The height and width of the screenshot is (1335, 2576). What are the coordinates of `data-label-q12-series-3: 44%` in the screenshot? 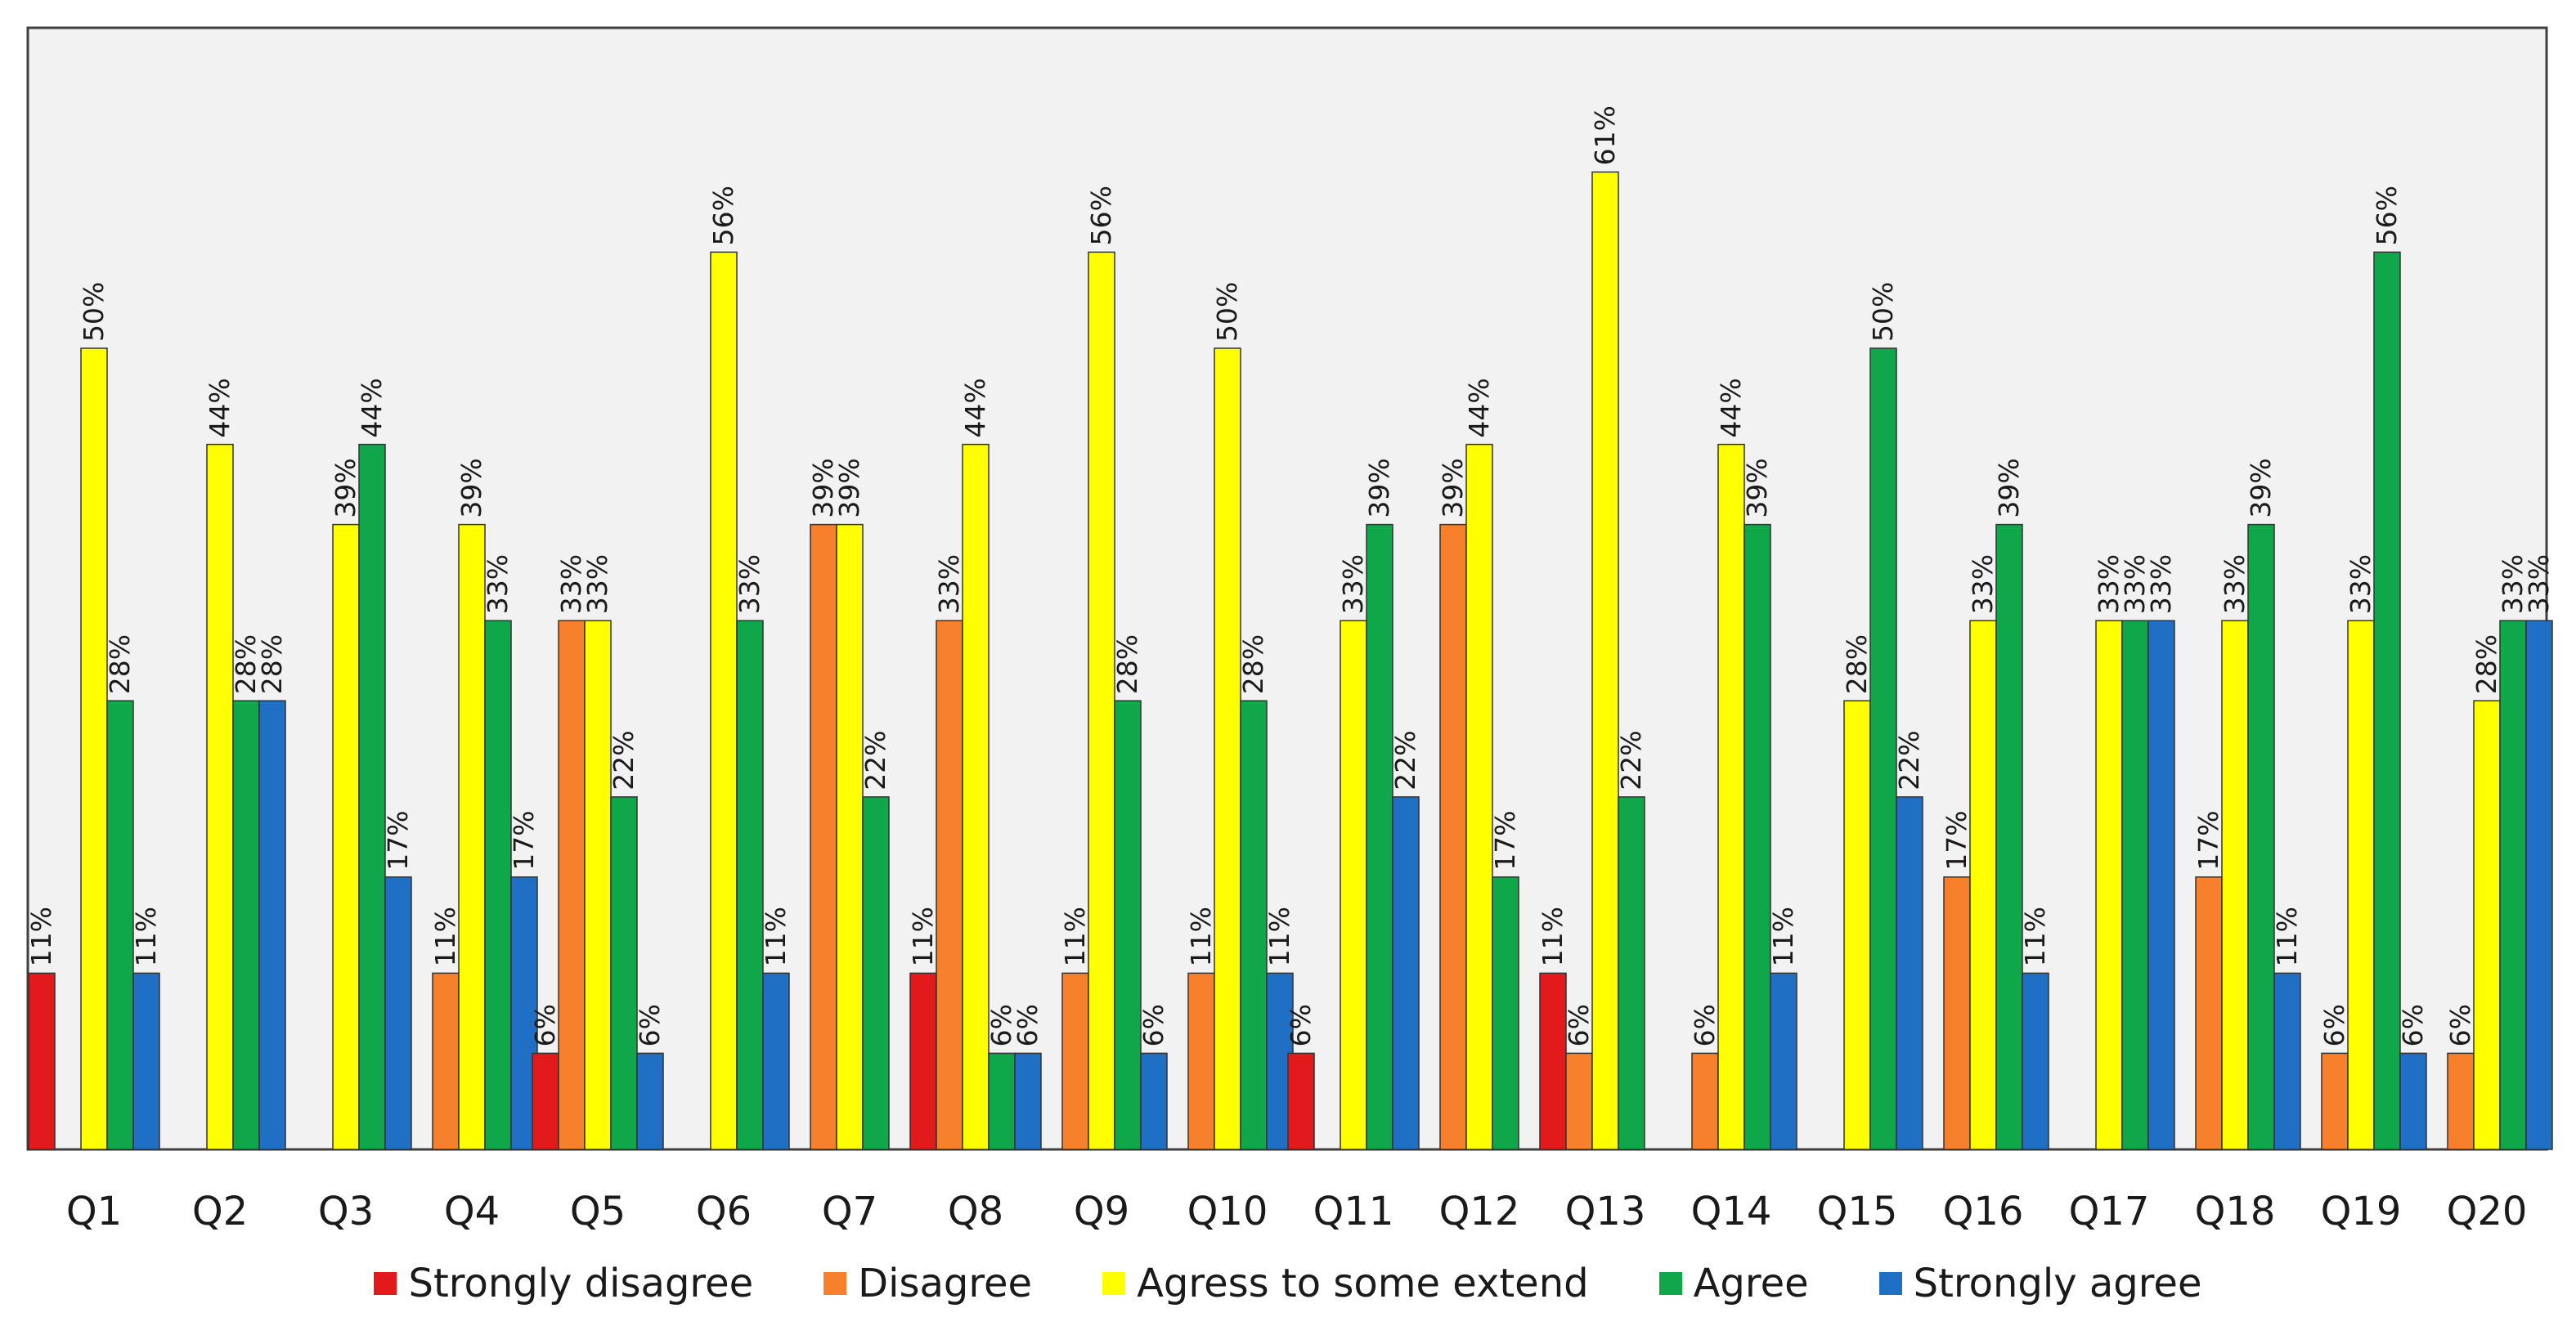 It's located at (1479, 407).